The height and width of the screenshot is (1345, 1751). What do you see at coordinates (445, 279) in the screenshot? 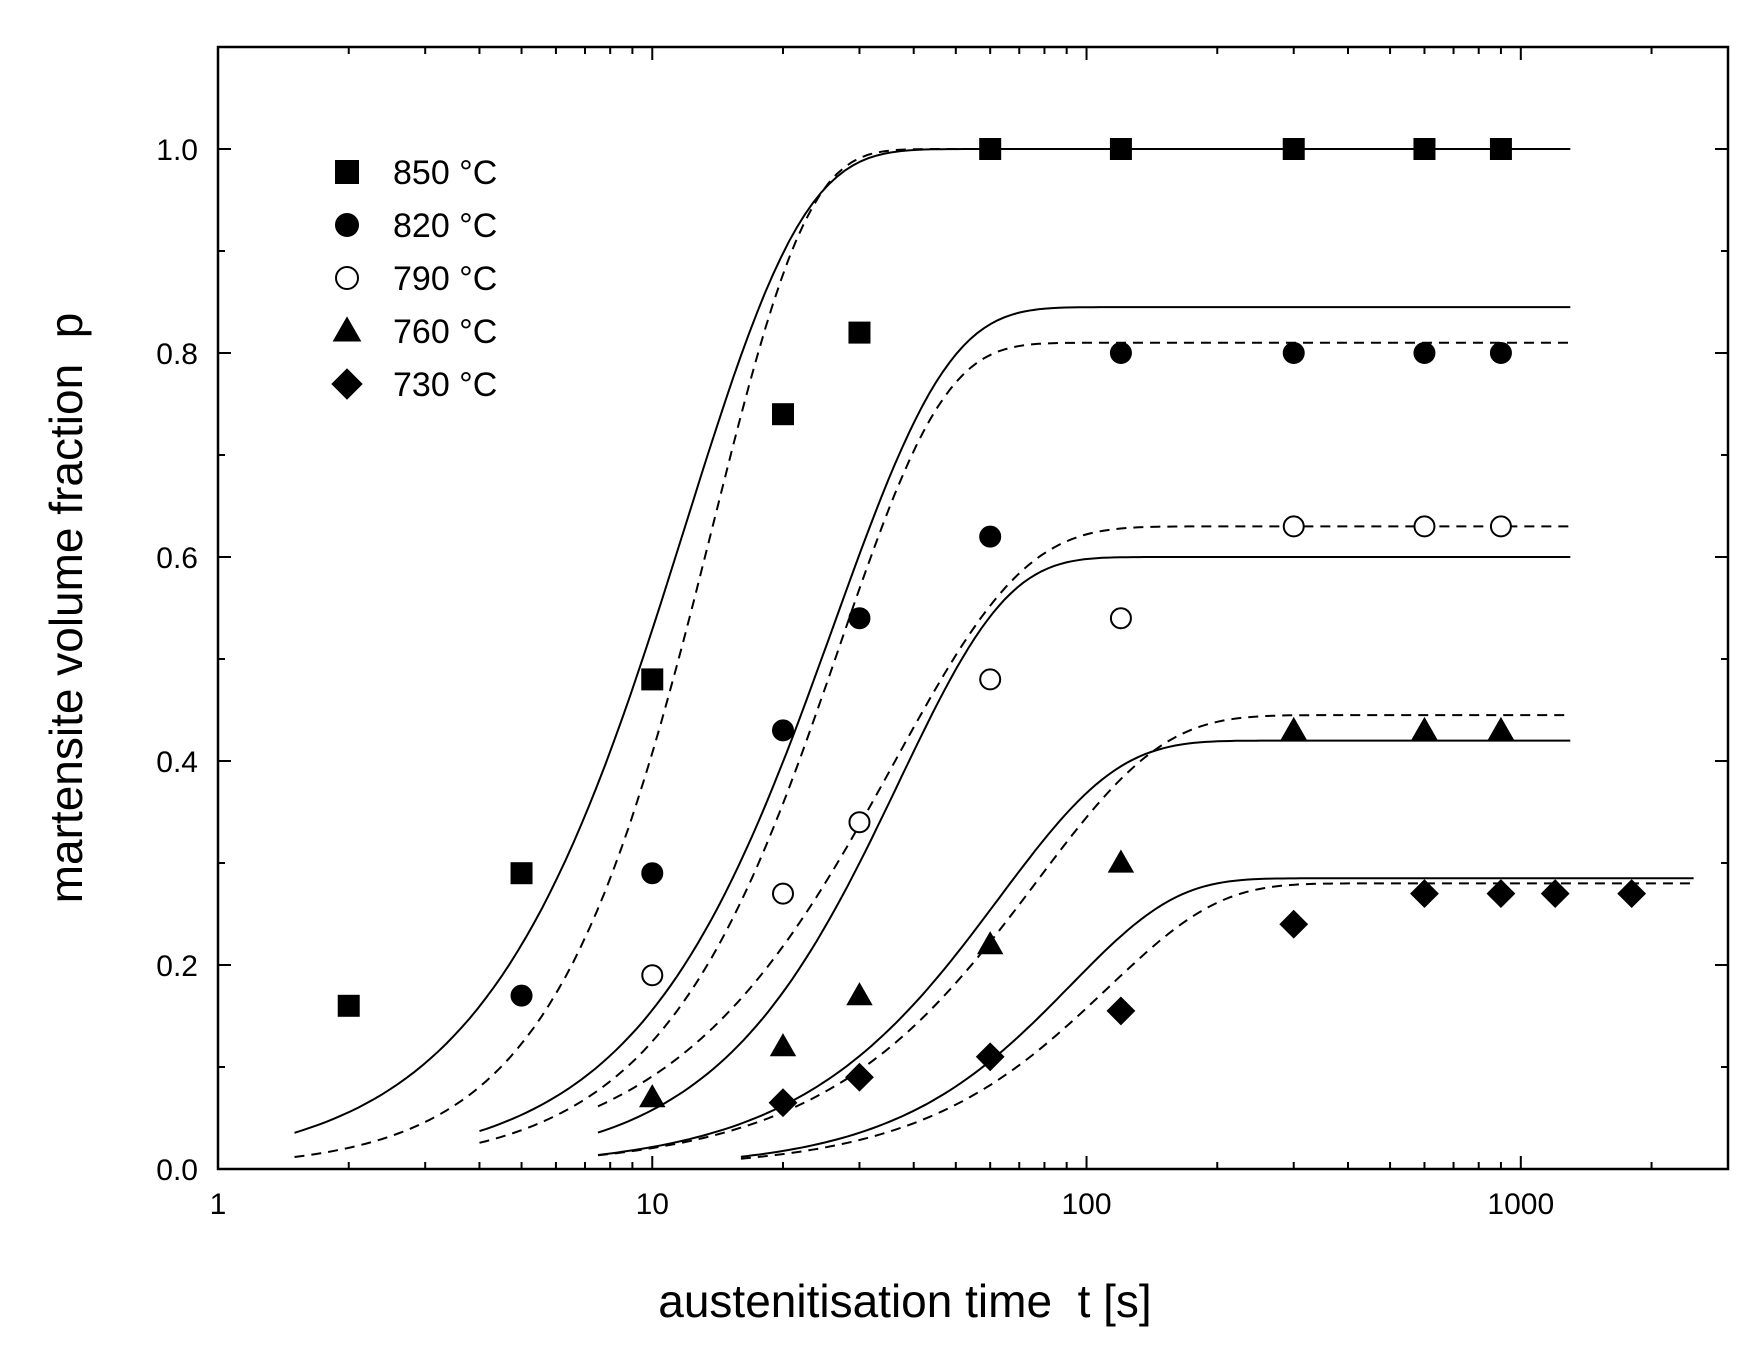
I see `legend-label: 790 °C` at bounding box center [445, 279].